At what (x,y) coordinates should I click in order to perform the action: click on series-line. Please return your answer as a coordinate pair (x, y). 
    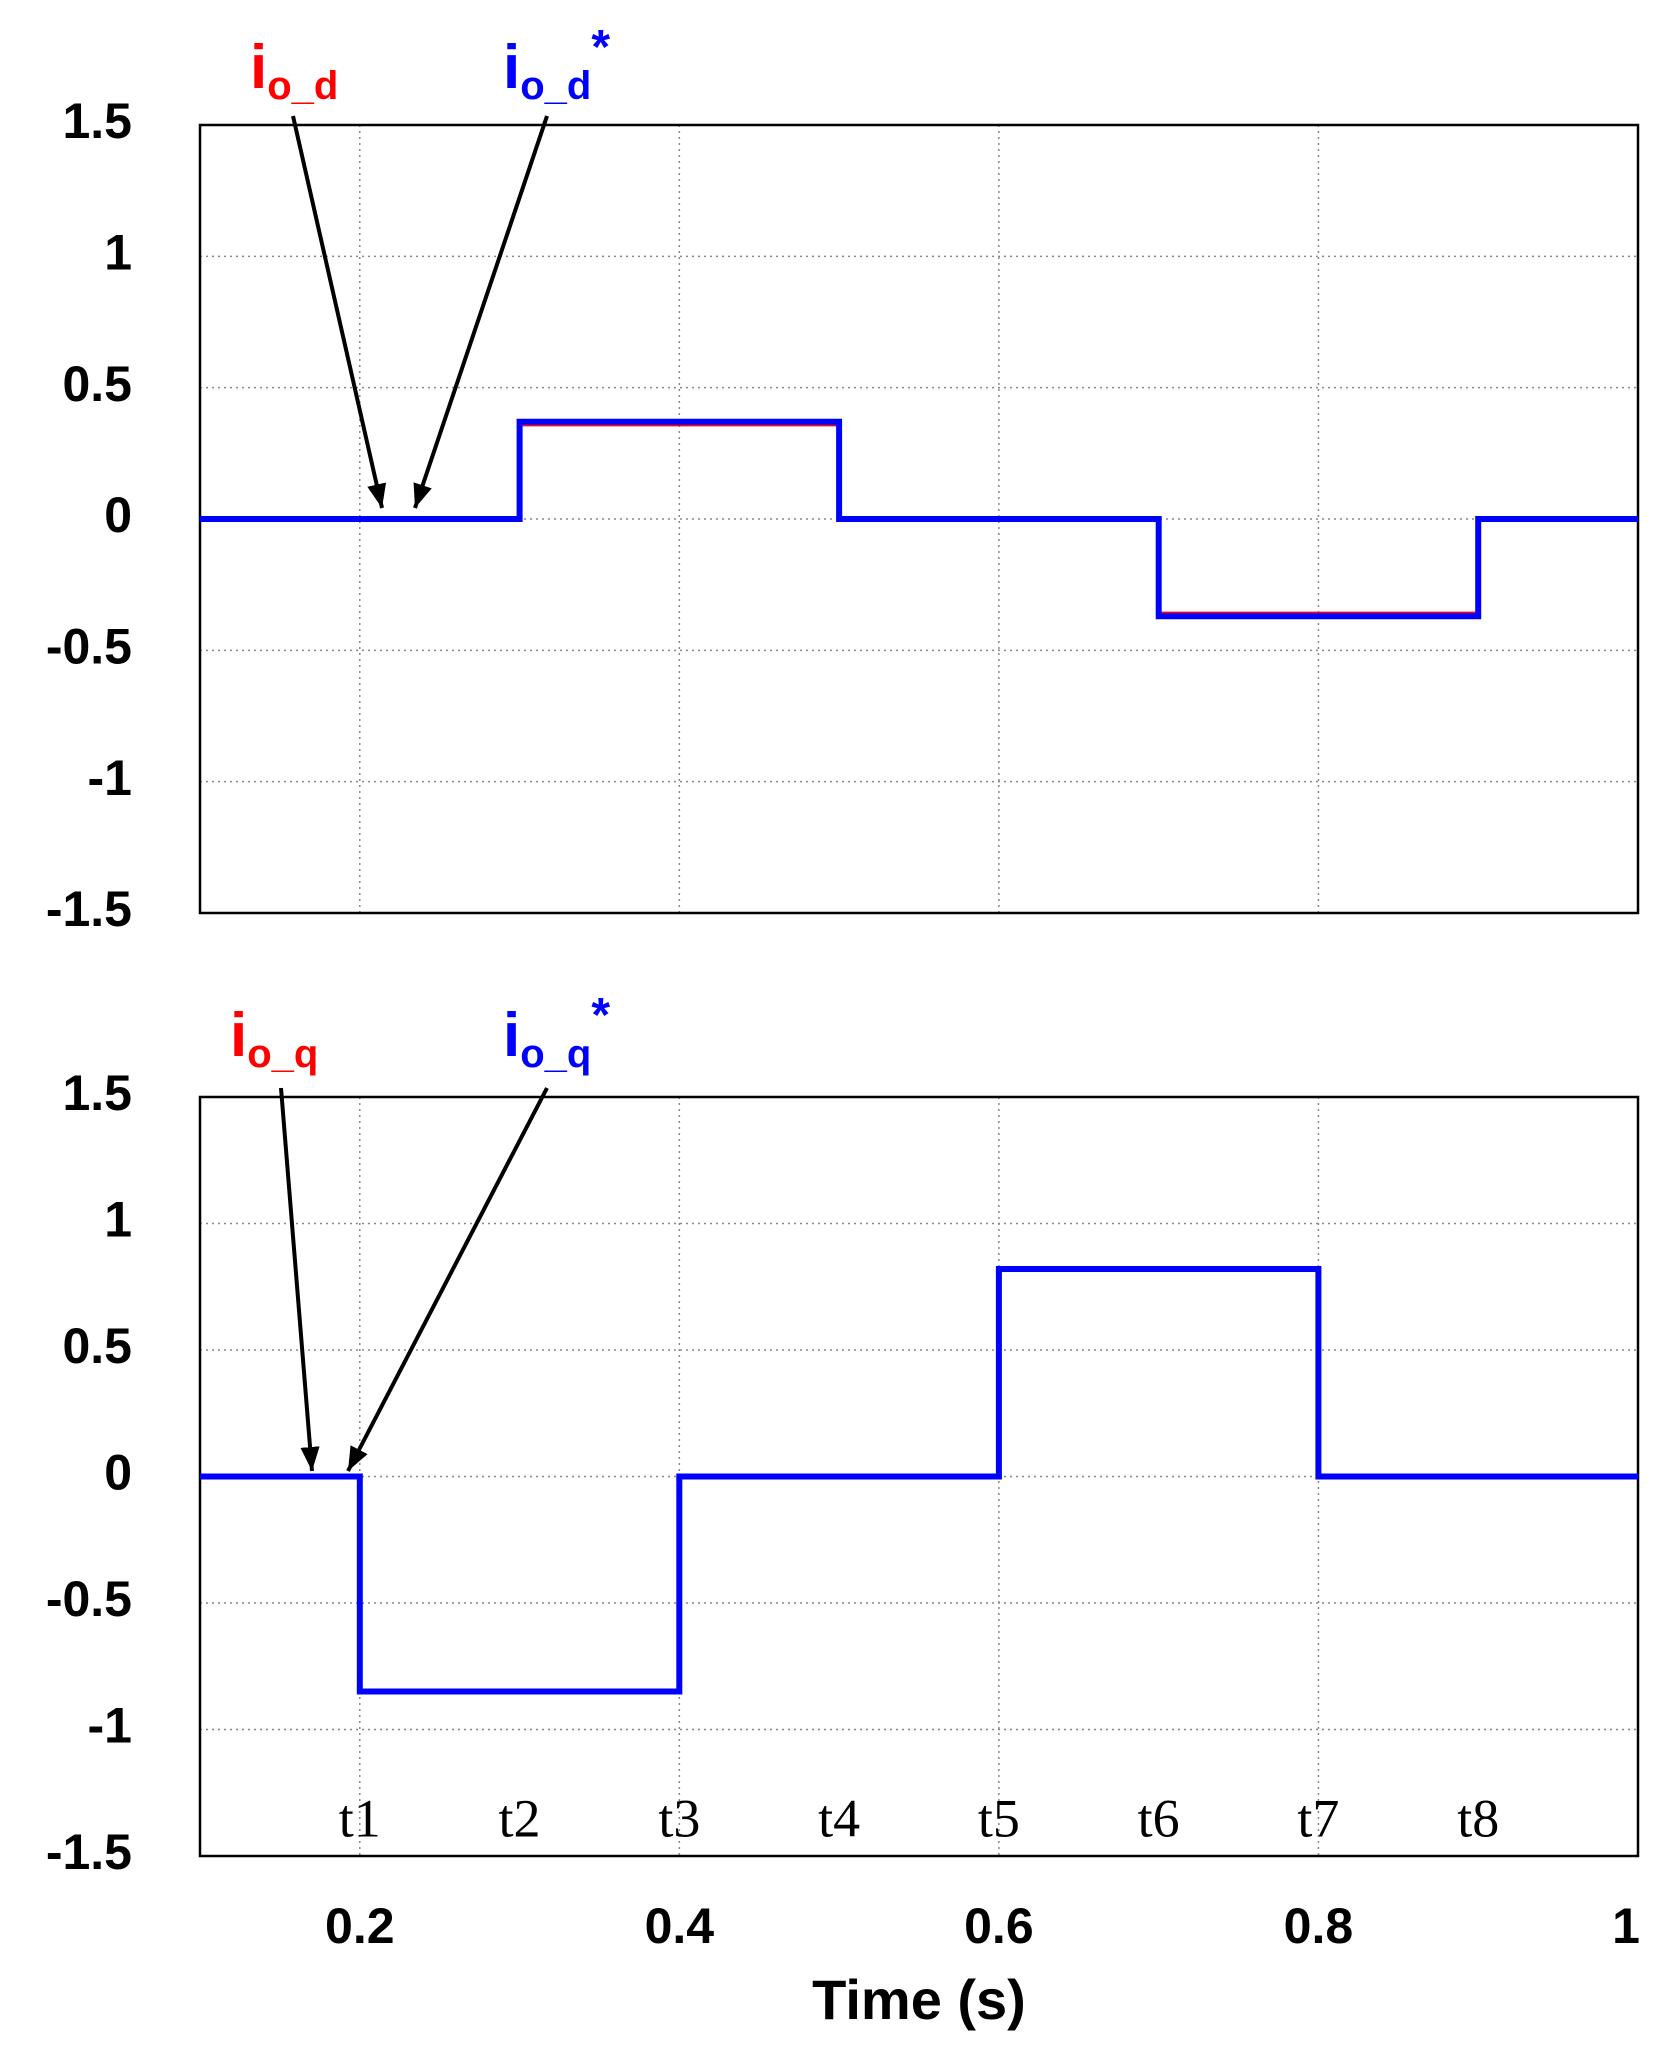
    Looking at the image, I should click on (919, 519).